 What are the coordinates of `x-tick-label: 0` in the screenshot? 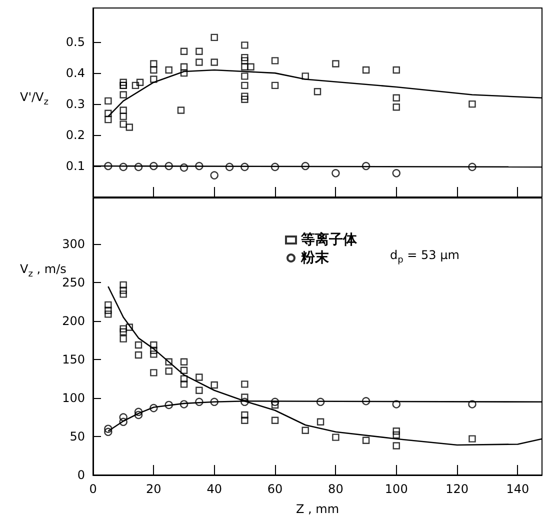 It's located at (93, 489).